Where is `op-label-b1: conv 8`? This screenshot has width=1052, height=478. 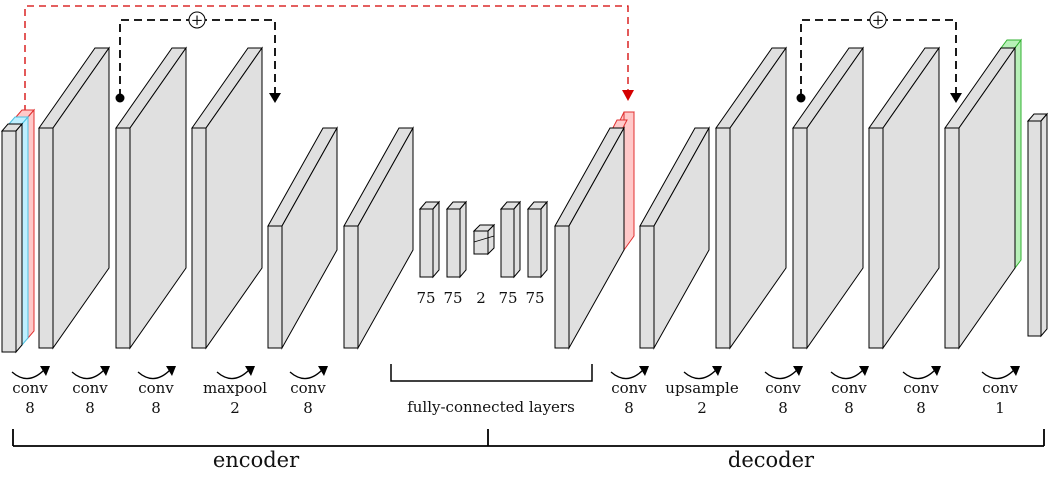 op-label-b1: conv 8 is located at coordinates (90, 391).